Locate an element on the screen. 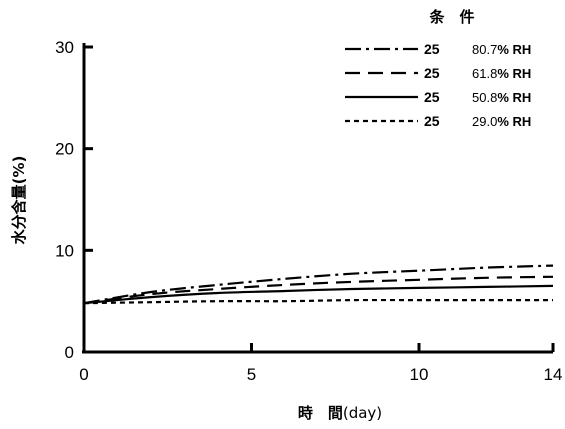 The width and height of the screenshot is (565, 429). y-axis-title-unit: (%) is located at coordinates (19, 170).